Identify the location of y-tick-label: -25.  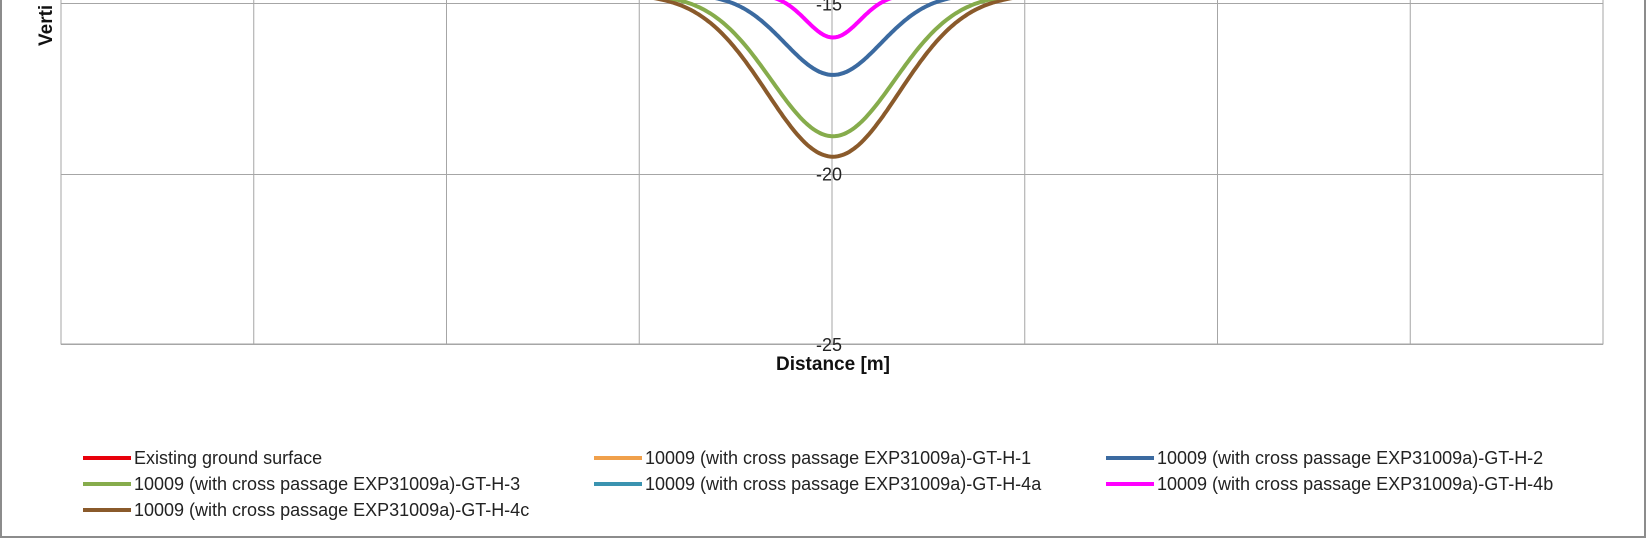
(829, 345).